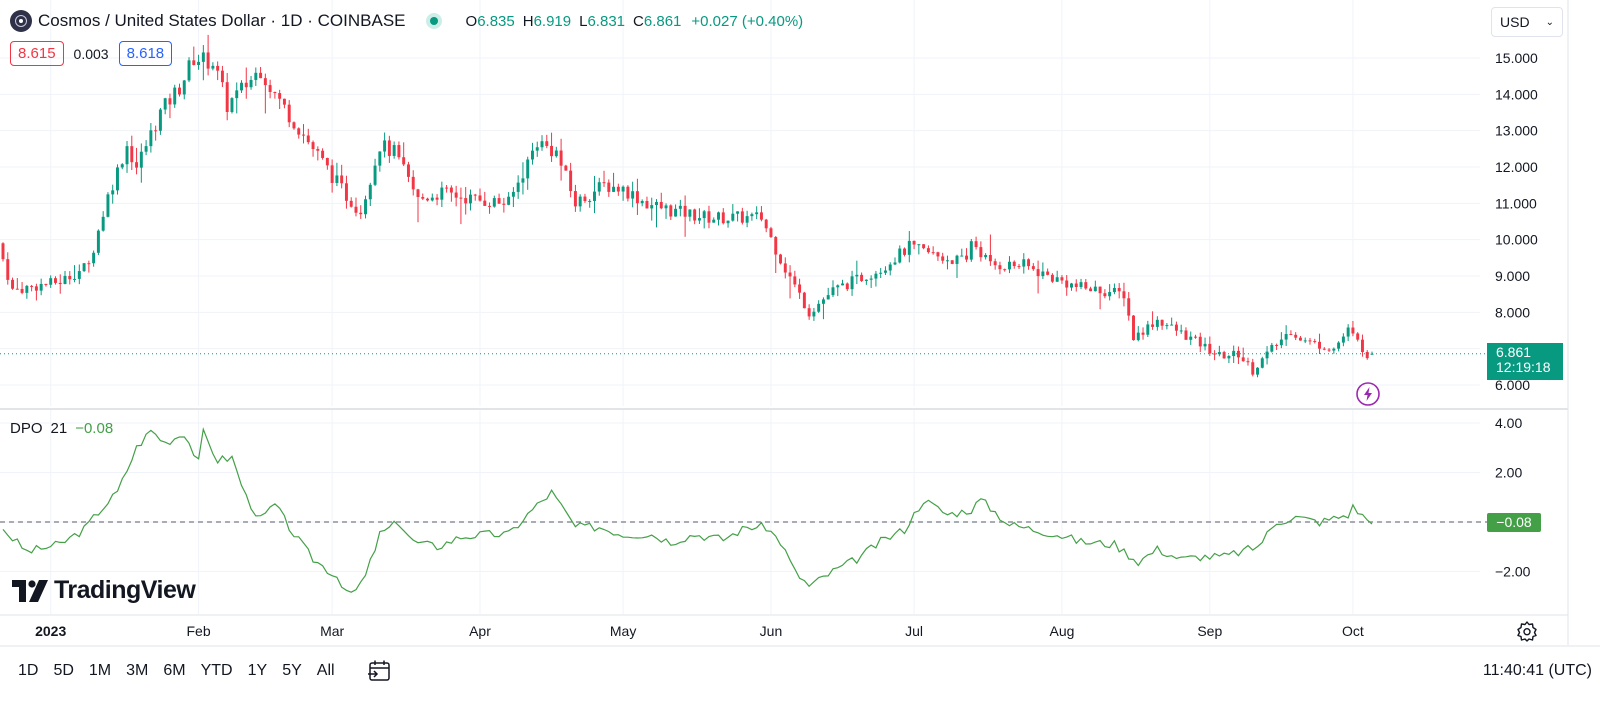 This screenshot has height=705, width=1600. What do you see at coordinates (28, 670) in the screenshot?
I see `range-1d-button: 1D` at bounding box center [28, 670].